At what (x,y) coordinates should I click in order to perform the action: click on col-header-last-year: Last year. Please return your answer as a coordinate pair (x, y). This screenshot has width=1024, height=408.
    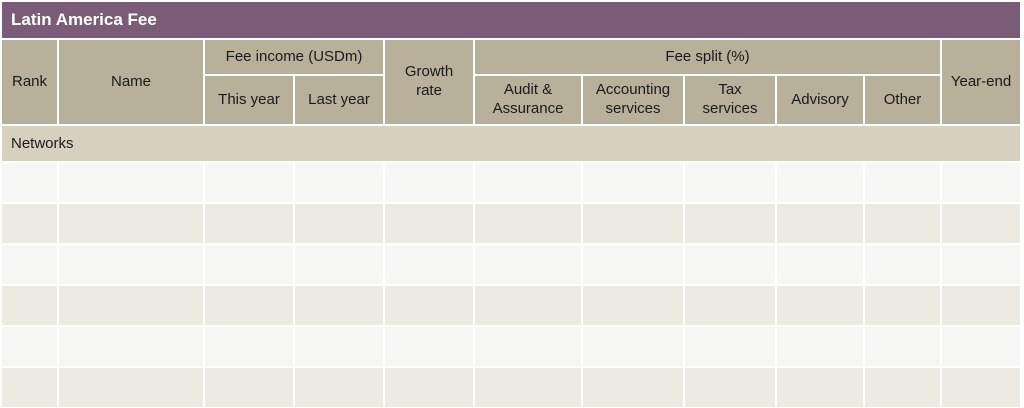
    Looking at the image, I should click on (339, 100).